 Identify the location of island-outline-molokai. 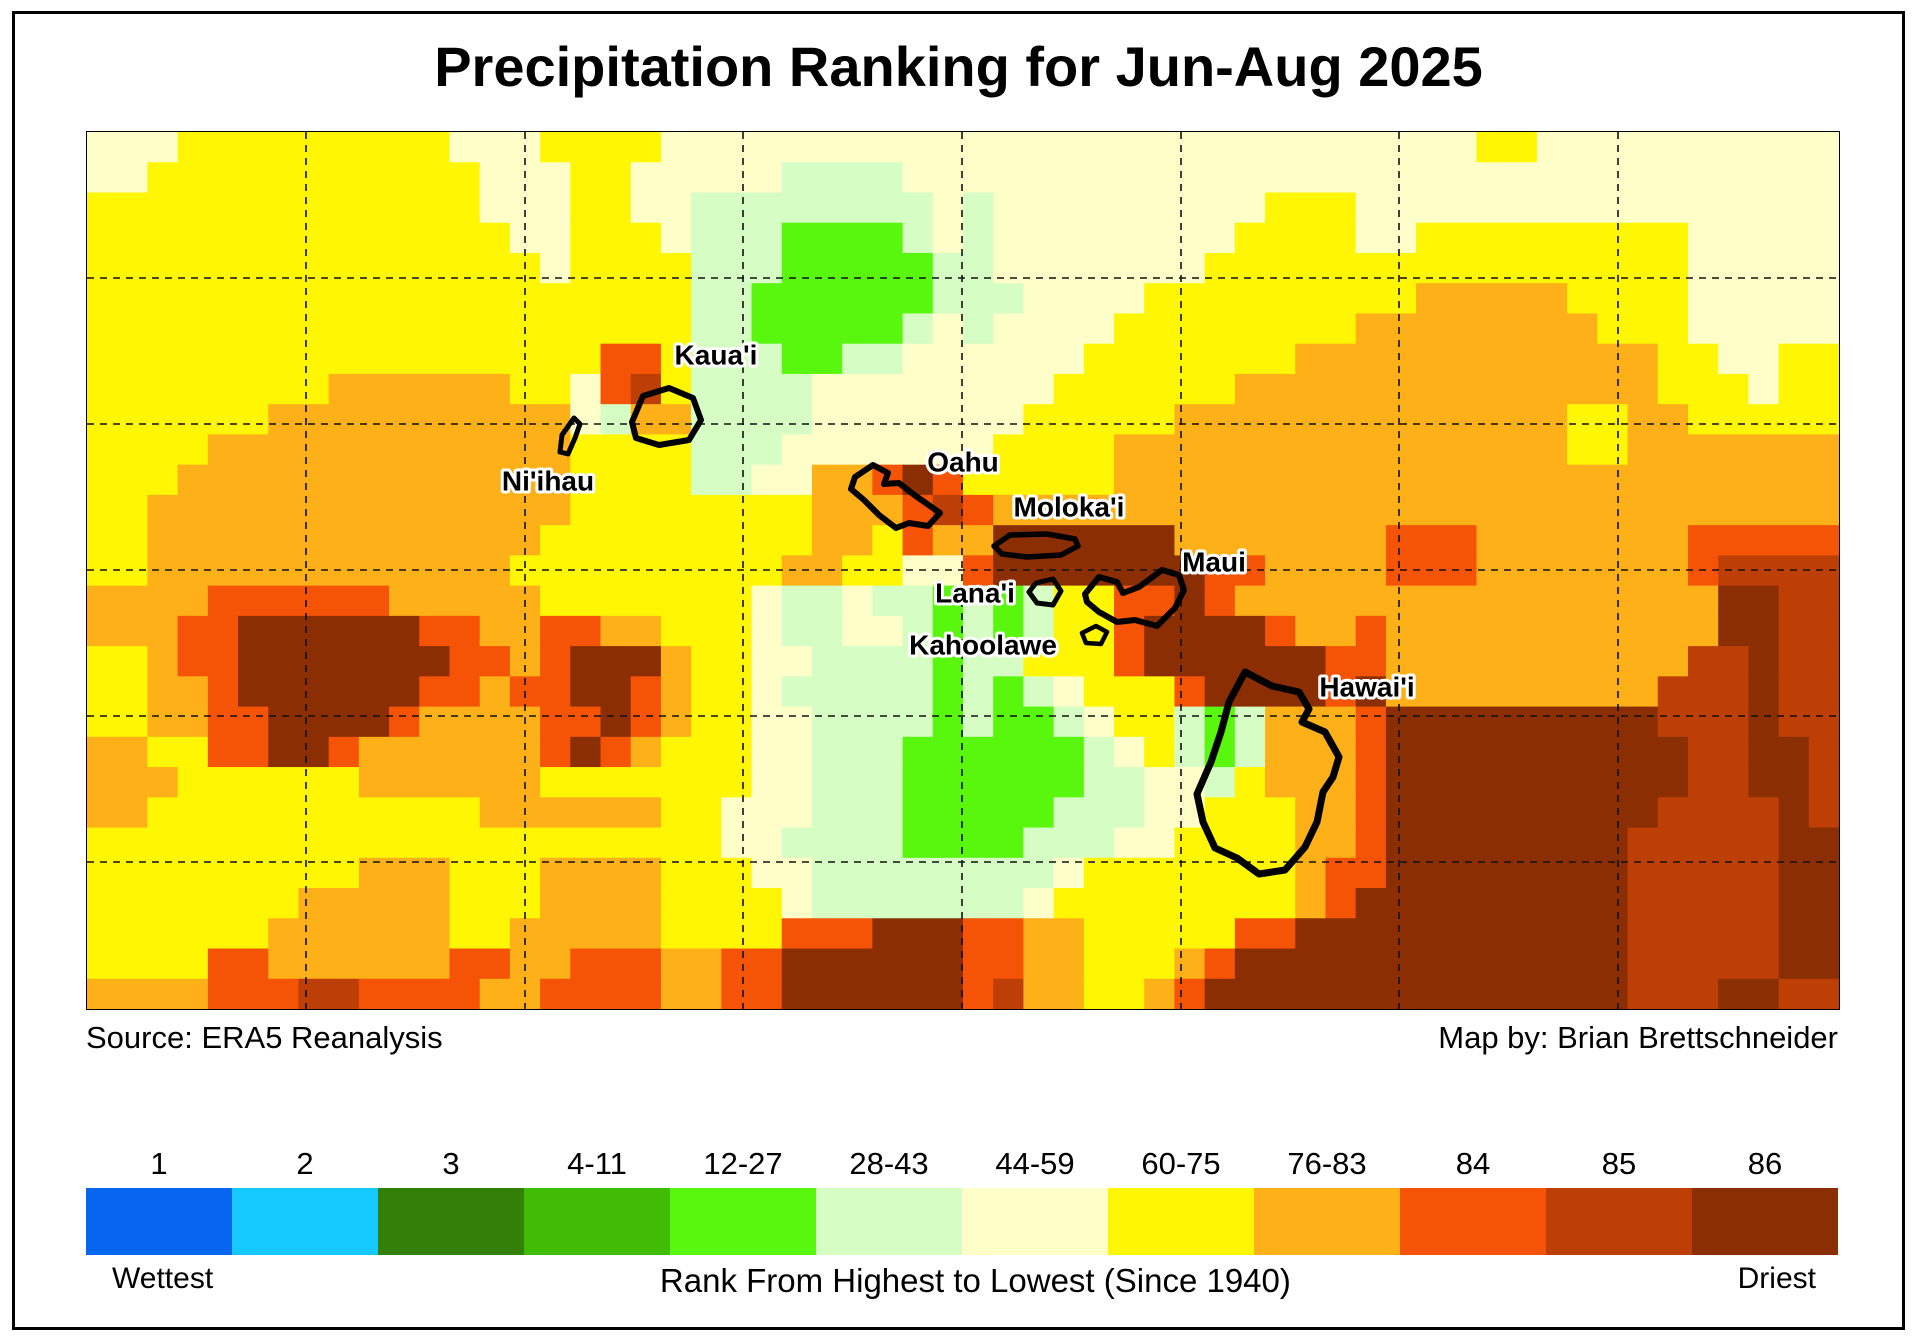
(1036, 545).